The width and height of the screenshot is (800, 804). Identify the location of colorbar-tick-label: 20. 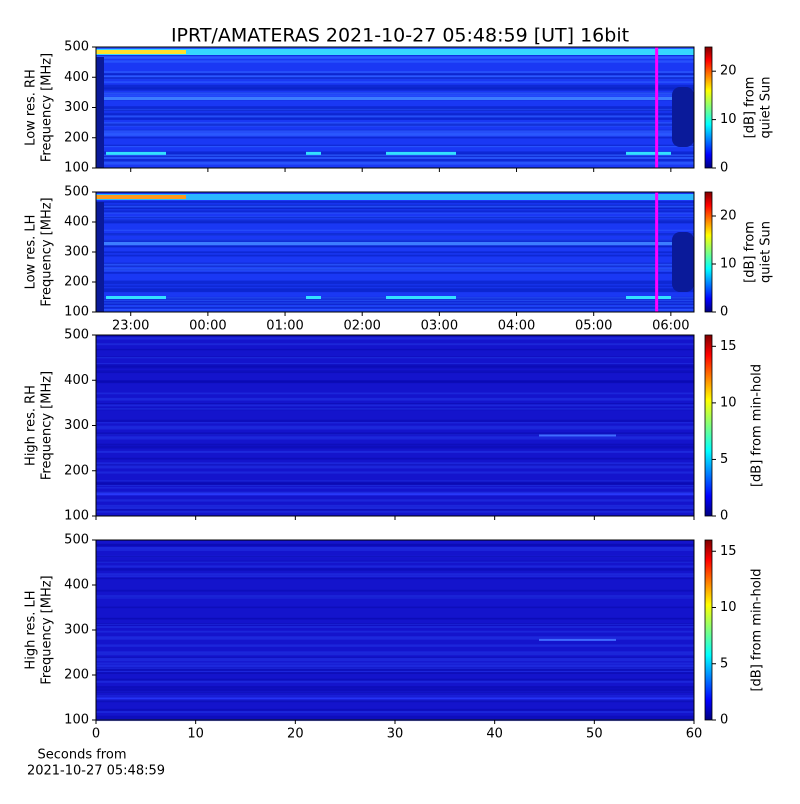
(728, 216).